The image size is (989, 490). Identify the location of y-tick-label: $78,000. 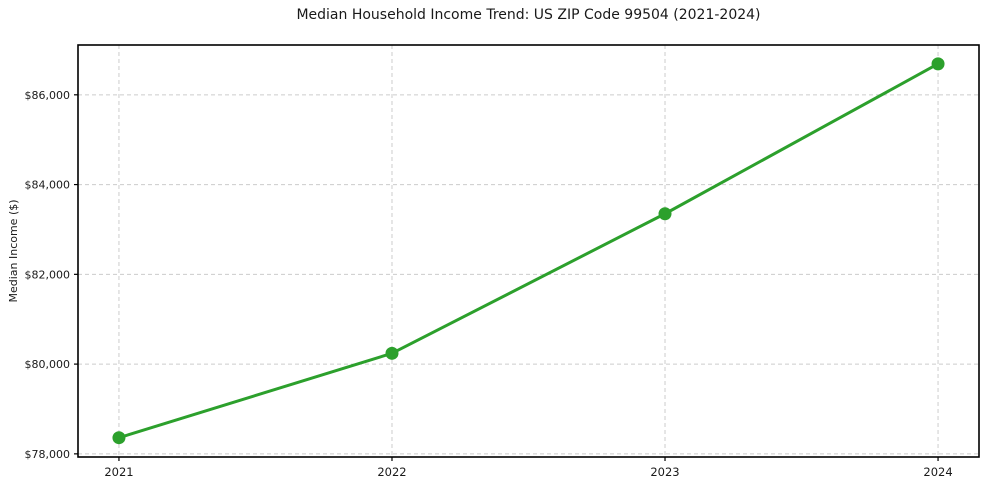
(48, 454).